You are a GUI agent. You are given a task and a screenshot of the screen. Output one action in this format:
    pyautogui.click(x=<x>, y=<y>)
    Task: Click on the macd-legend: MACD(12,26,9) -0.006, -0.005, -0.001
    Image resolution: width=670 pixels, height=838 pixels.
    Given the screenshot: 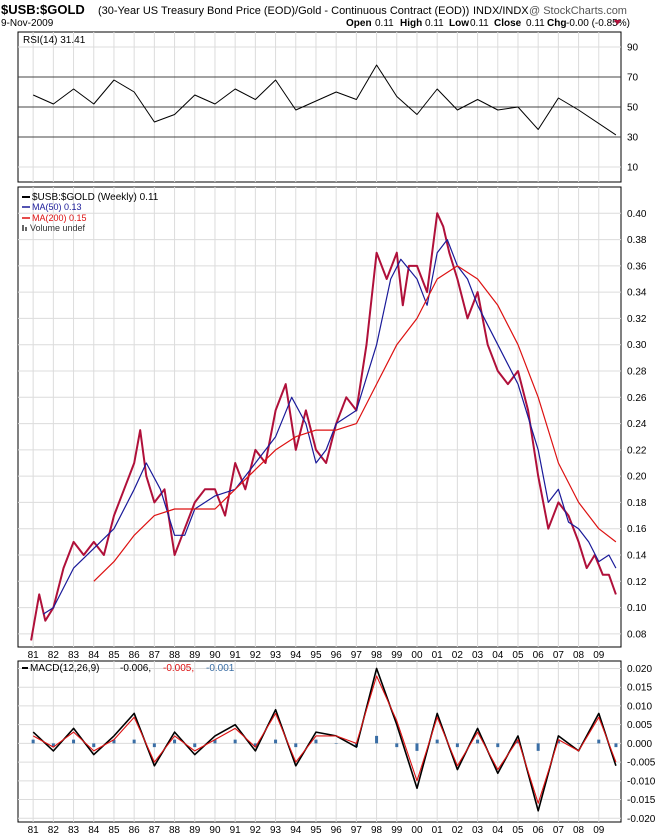 What is the action you would take?
    pyautogui.click(x=128, y=668)
    